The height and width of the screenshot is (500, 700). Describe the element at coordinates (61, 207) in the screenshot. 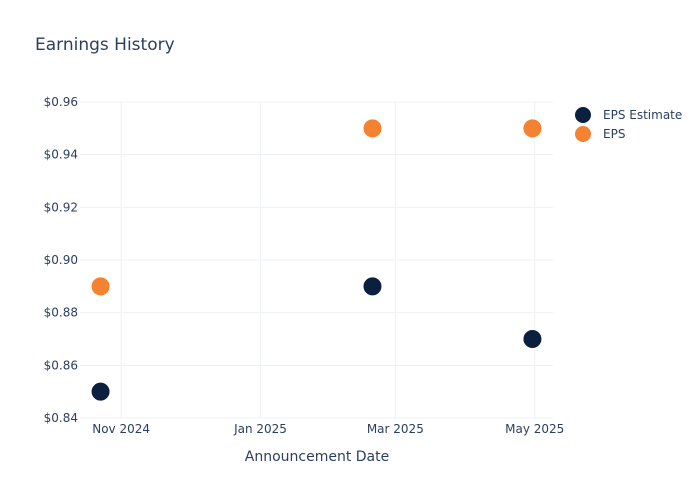

I see `y-tick-label: $0.92` at that location.